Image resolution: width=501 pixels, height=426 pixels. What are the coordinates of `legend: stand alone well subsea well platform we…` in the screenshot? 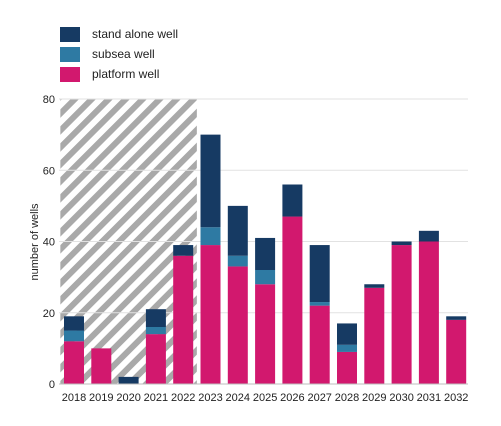 It's located at (119, 54).